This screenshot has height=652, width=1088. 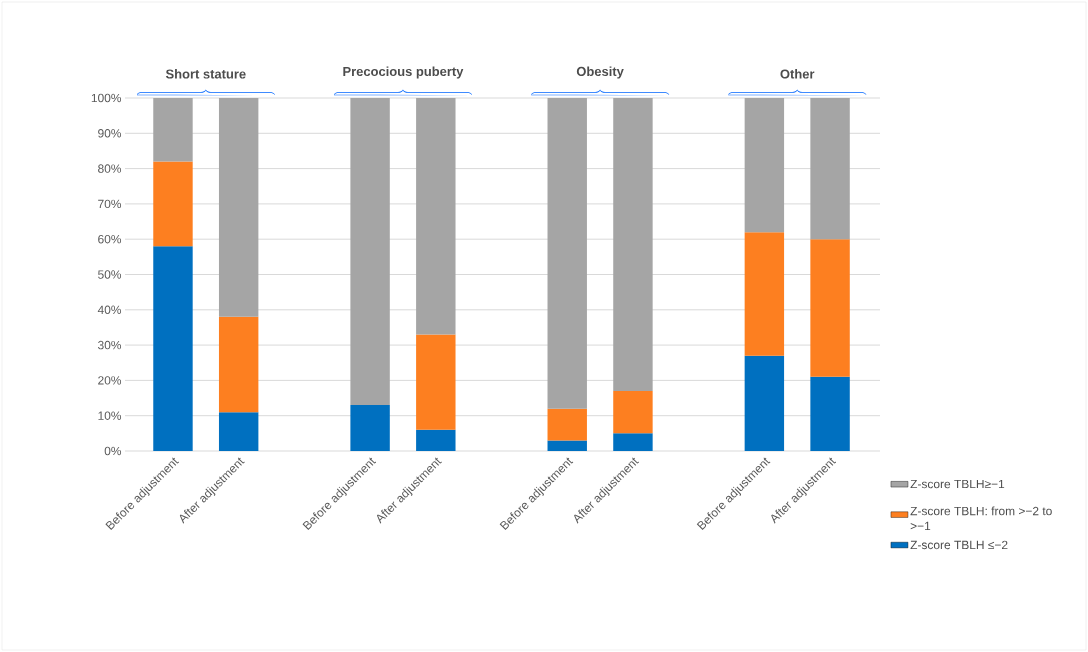 I want to click on legend-label: Z-score TBLH: from >−2 to >−1, so click(x=981, y=518).